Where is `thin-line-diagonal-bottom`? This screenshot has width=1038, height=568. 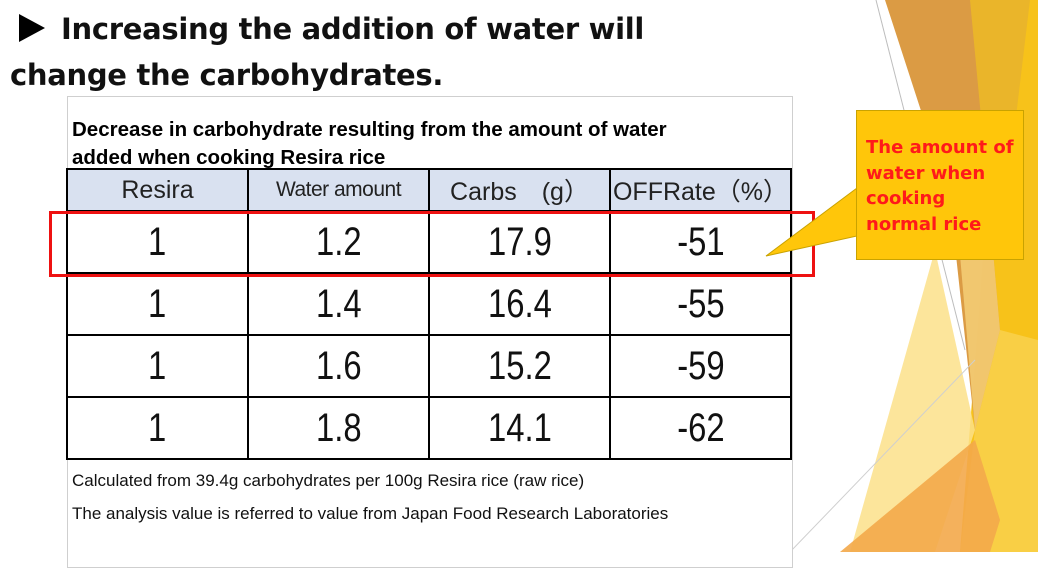 thin-line-diagonal-bottom is located at coordinates (882, 455).